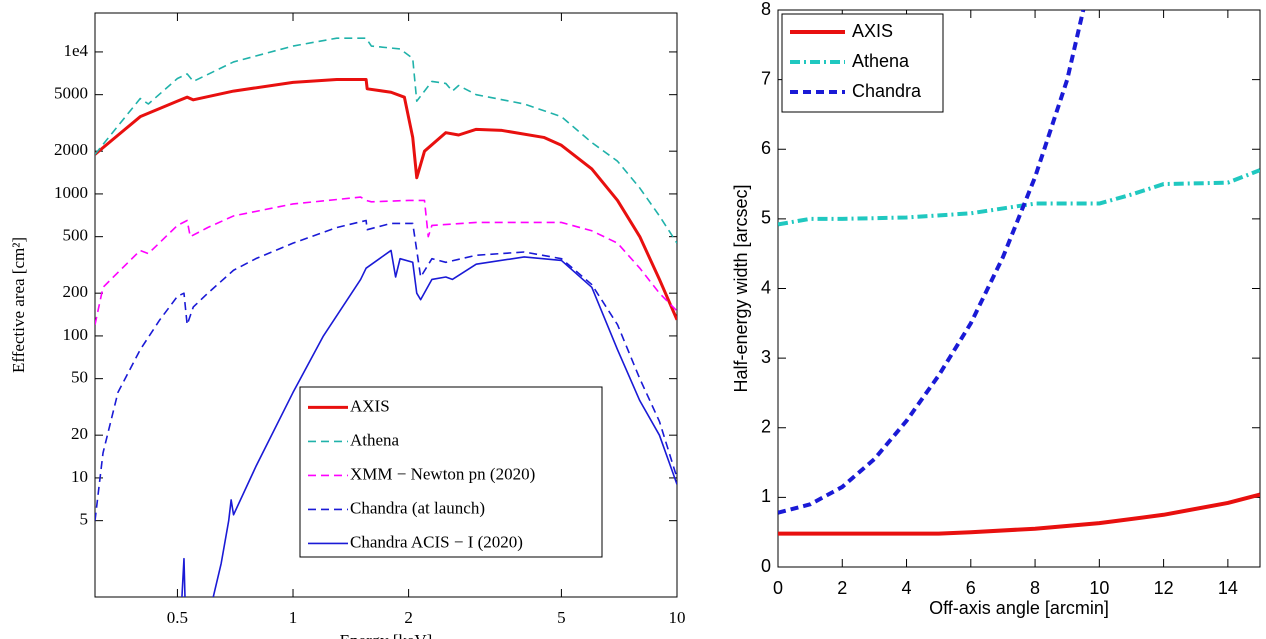 The image size is (1266, 639). What do you see at coordinates (778, 588) in the screenshot?
I see `x-tick-label: 0` at bounding box center [778, 588].